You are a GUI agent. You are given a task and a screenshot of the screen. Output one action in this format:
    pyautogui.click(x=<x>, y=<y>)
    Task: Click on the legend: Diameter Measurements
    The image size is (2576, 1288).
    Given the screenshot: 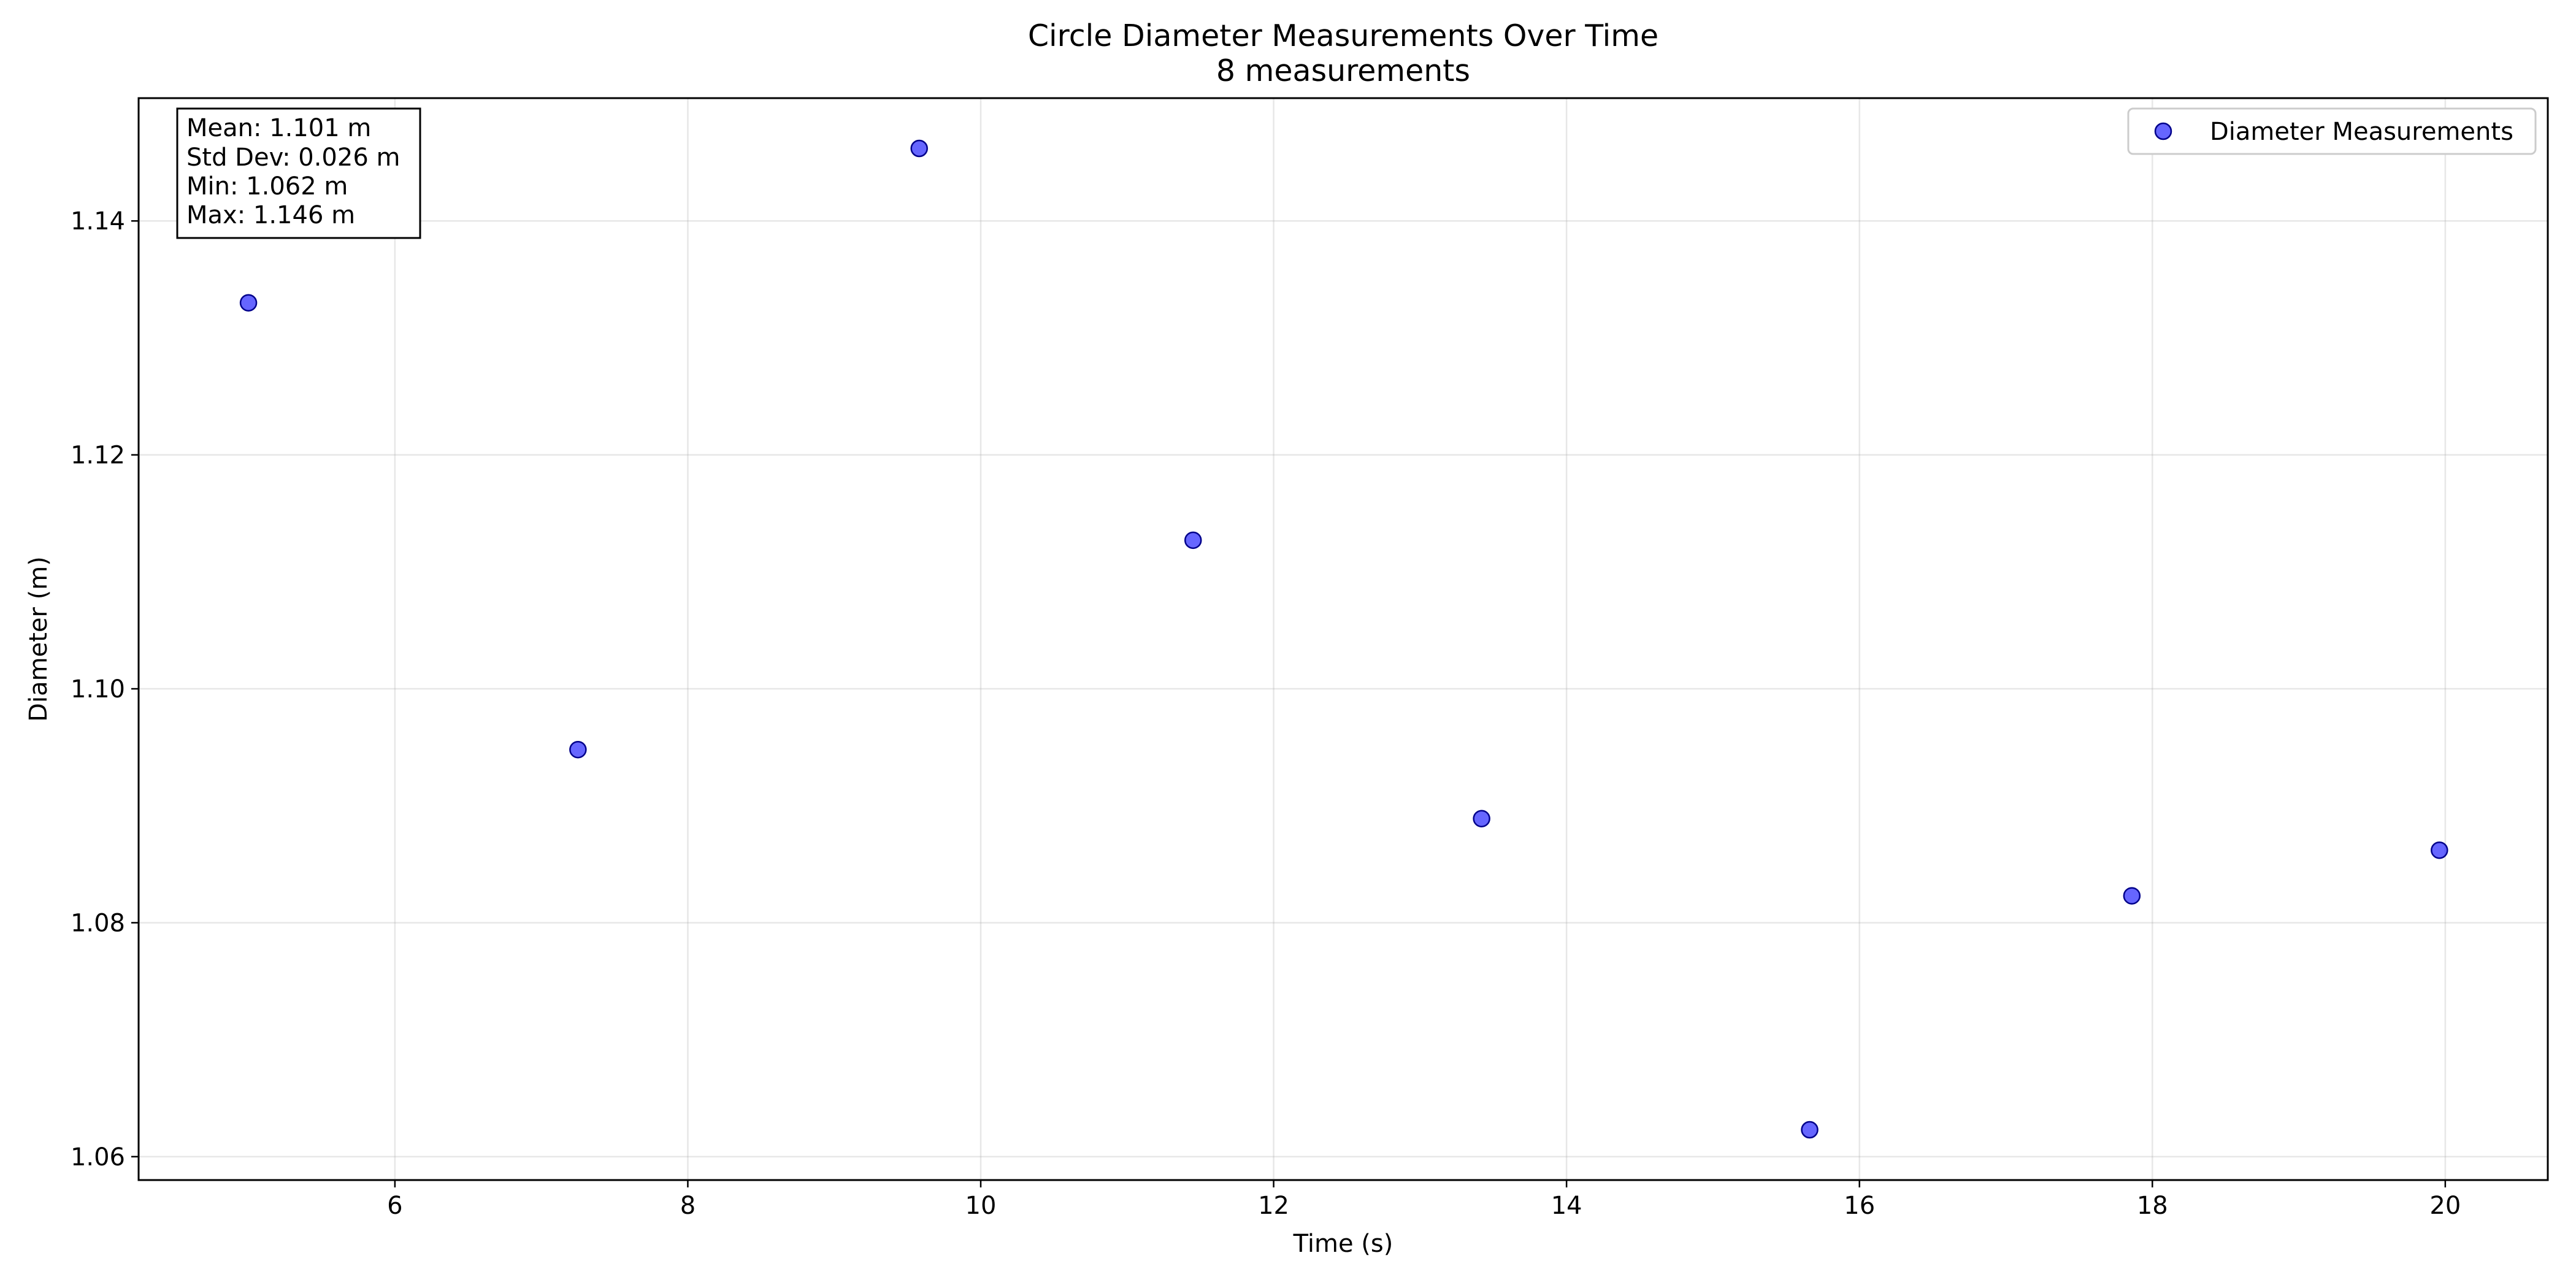 What is the action you would take?
    pyautogui.click(x=2332, y=131)
    